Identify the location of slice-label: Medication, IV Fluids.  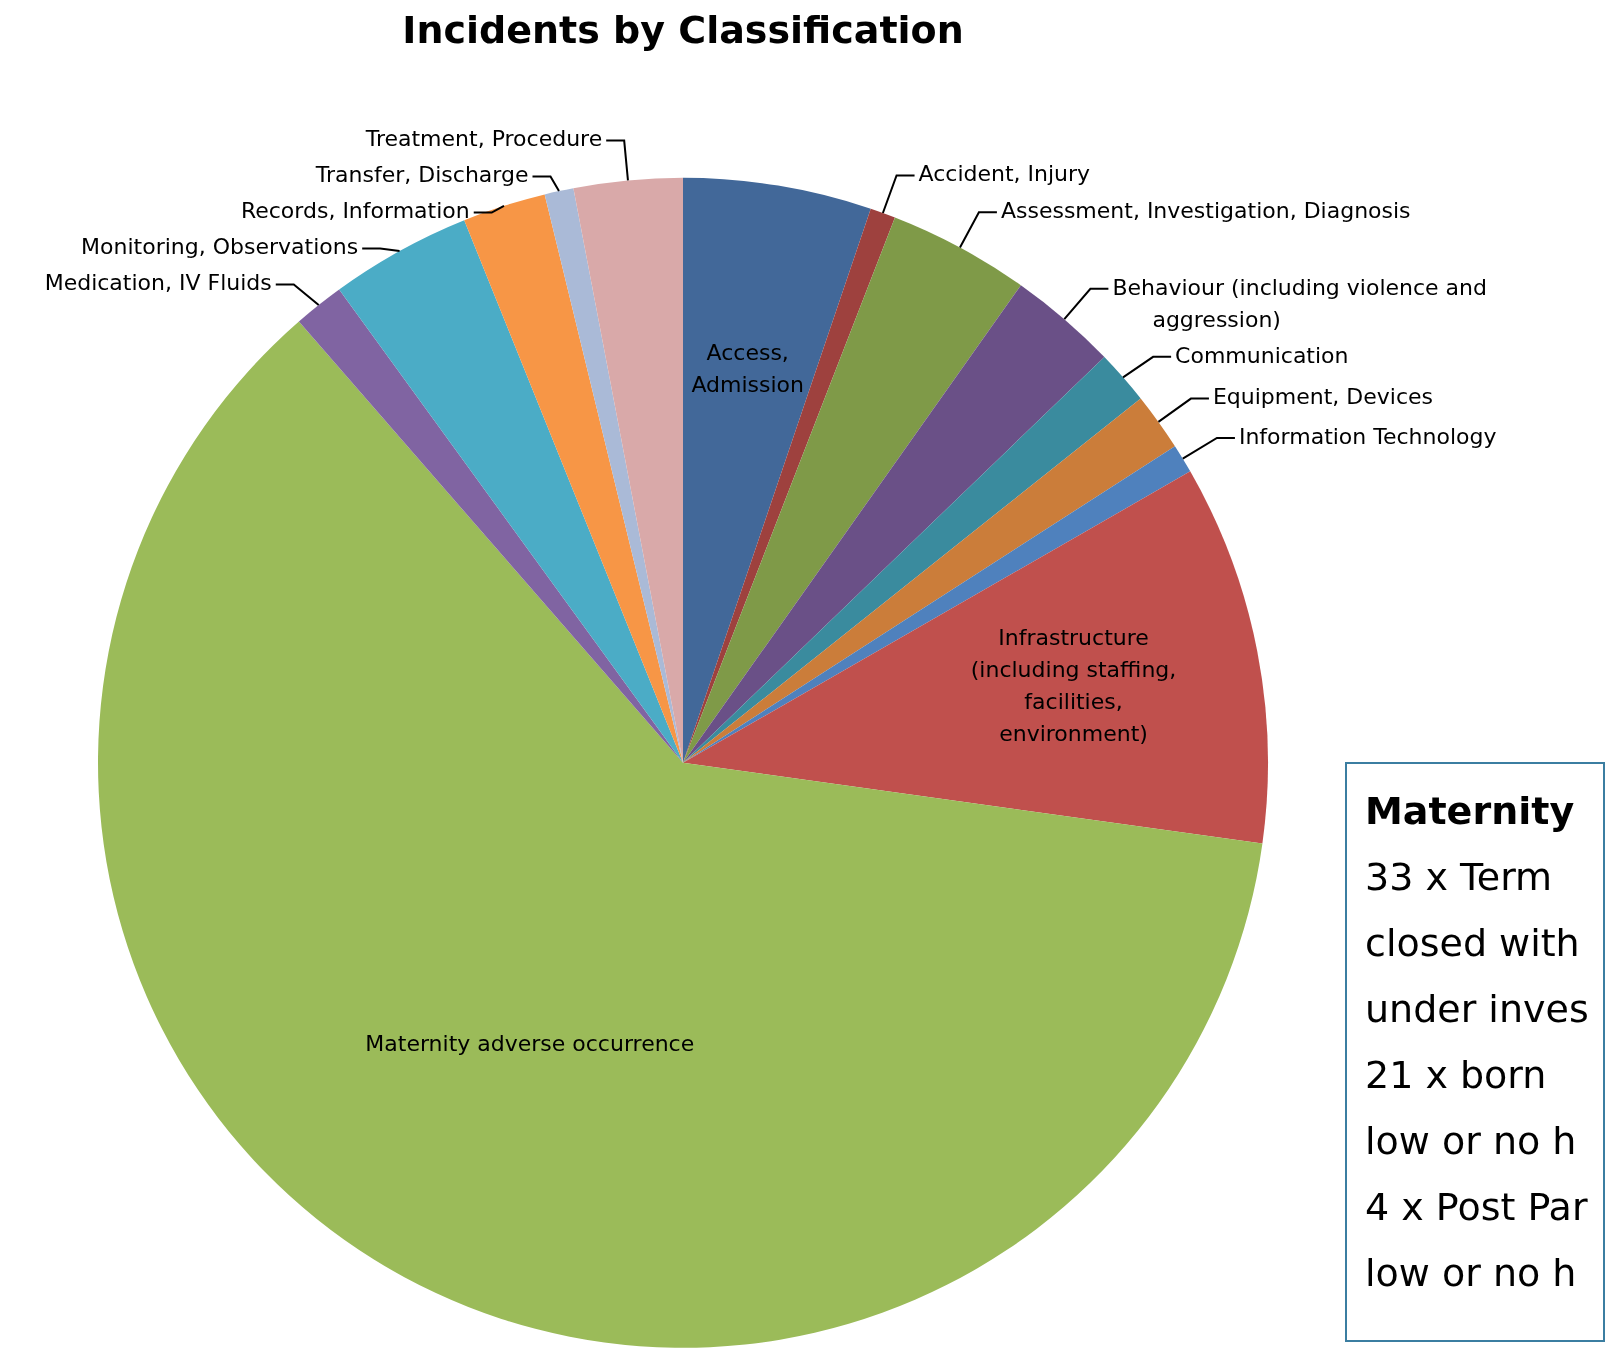
(158, 283).